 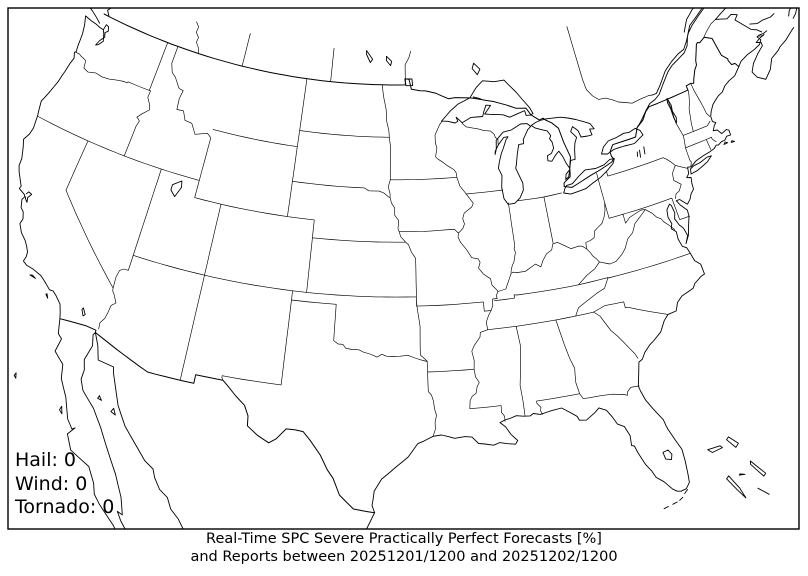 I want to click on tornado-count-label: Tornado: 0, so click(x=65, y=507).